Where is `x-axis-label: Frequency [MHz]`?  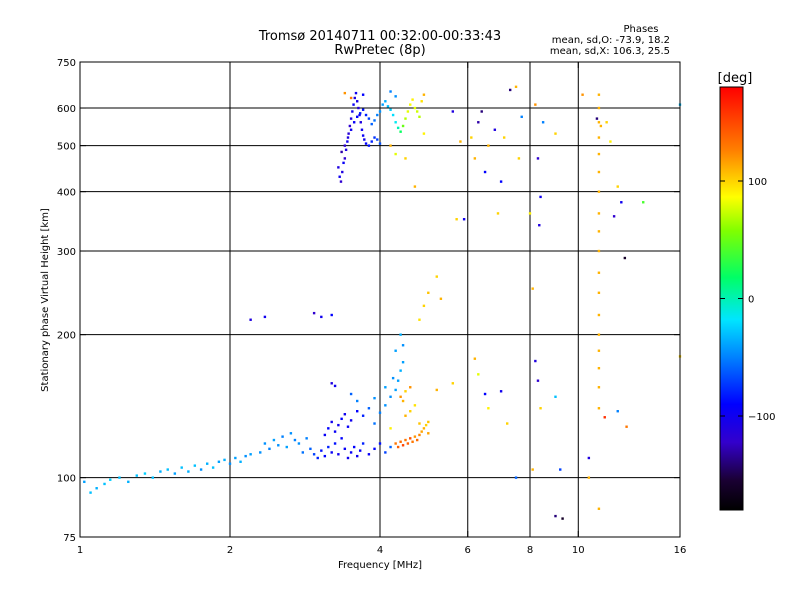 x-axis-label: Frequency [MHz] is located at coordinates (380, 565).